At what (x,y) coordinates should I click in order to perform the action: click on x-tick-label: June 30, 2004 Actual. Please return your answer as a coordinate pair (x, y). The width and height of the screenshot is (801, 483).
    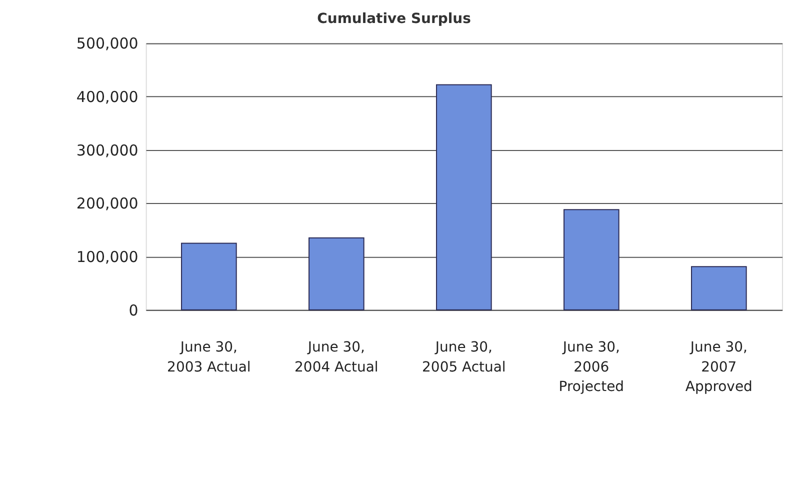
    Looking at the image, I should click on (336, 357).